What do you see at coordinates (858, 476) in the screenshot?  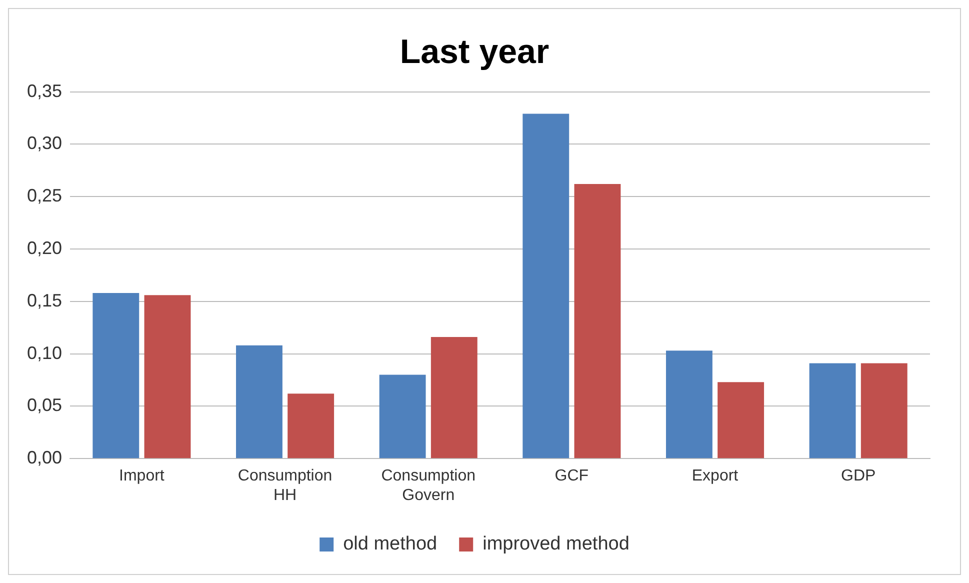 I see `x-tick-label: GDP` at bounding box center [858, 476].